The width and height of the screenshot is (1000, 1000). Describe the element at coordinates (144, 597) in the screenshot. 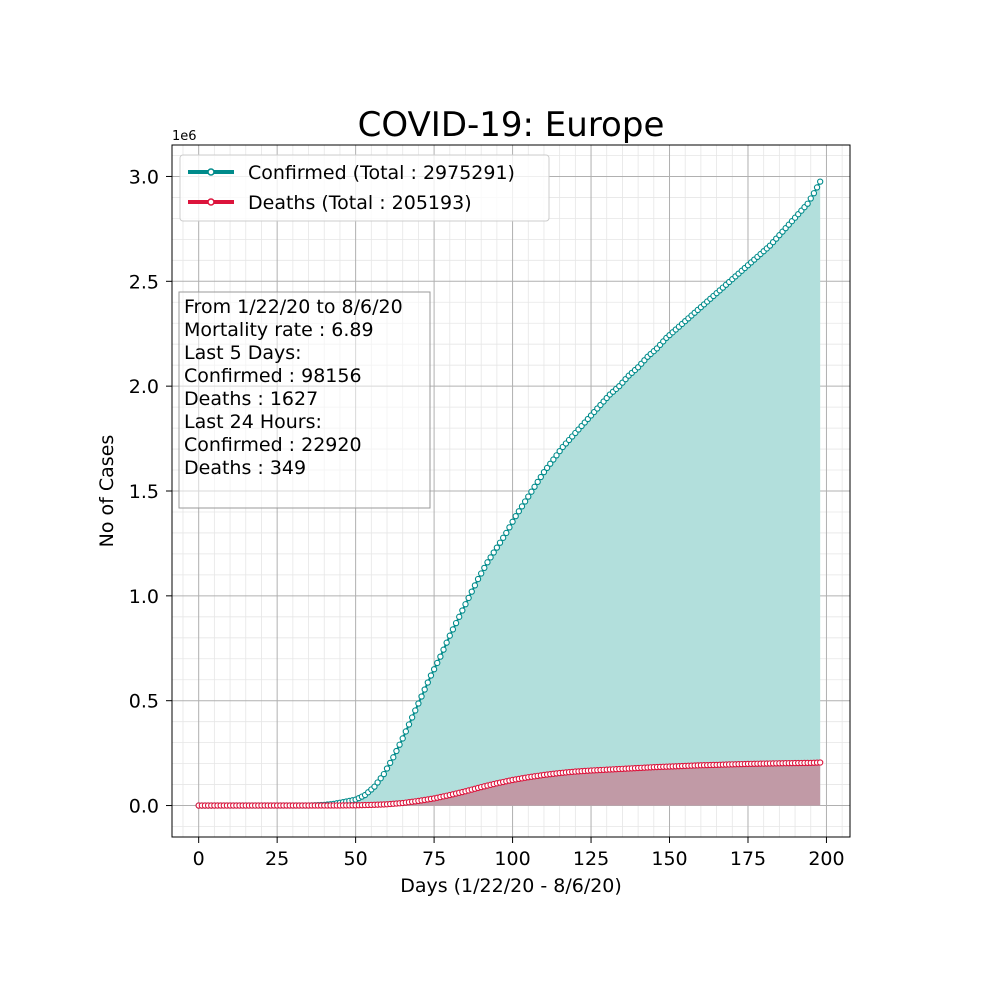

I see `y-tick-label: 1.0` at that location.